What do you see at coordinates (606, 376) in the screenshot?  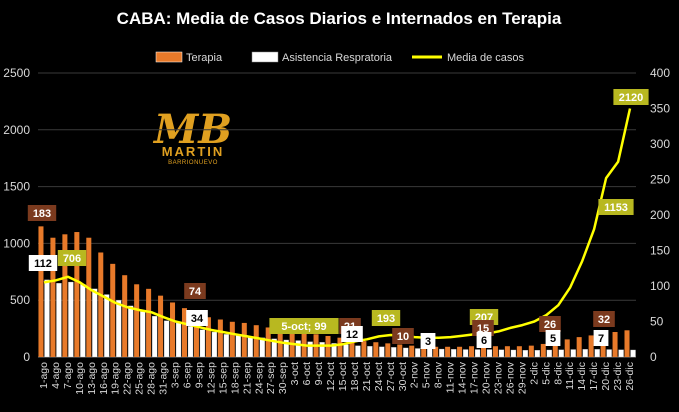 I see `x-tick-label: 20-dic` at bounding box center [606, 376].